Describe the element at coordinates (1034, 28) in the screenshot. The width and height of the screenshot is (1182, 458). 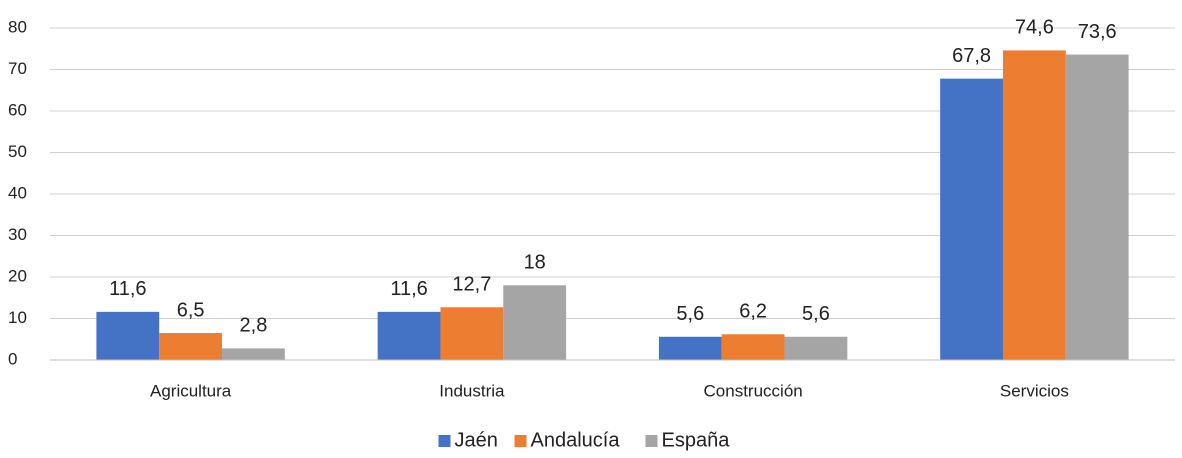
I see `data-label: 74,6` at that location.